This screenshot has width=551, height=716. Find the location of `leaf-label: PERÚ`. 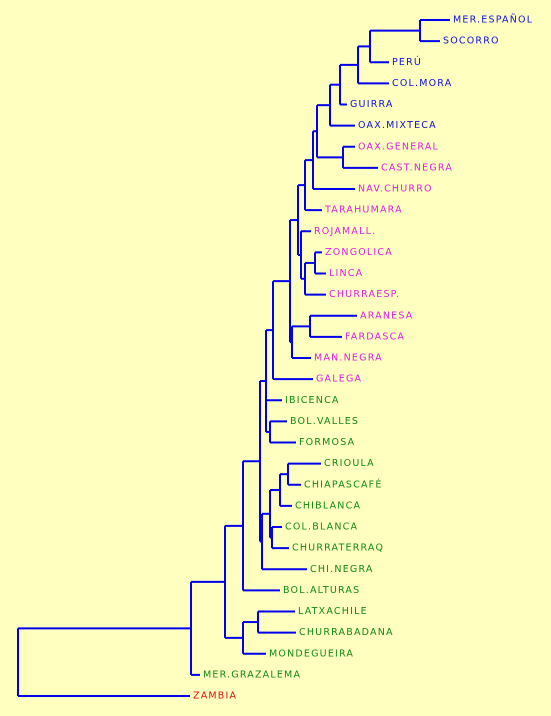

leaf-label: PERÚ is located at coordinates (407, 62).